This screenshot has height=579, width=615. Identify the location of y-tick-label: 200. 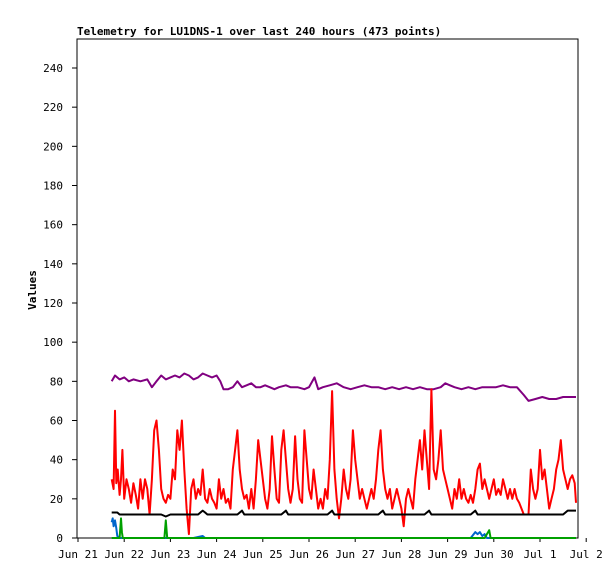
(53, 146).